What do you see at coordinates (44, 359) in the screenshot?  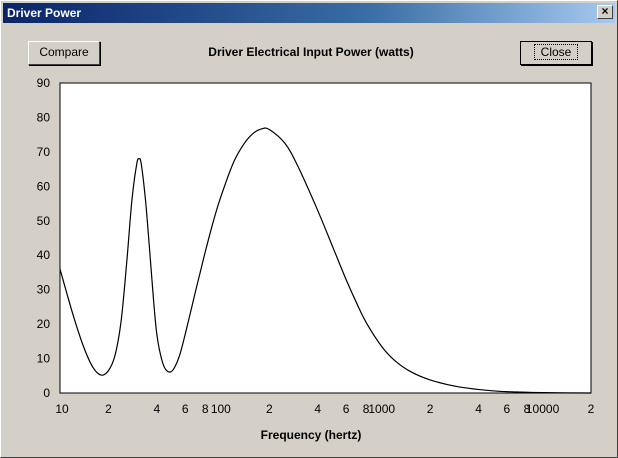 I see `y-tick-label: 10` at bounding box center [44, 359].